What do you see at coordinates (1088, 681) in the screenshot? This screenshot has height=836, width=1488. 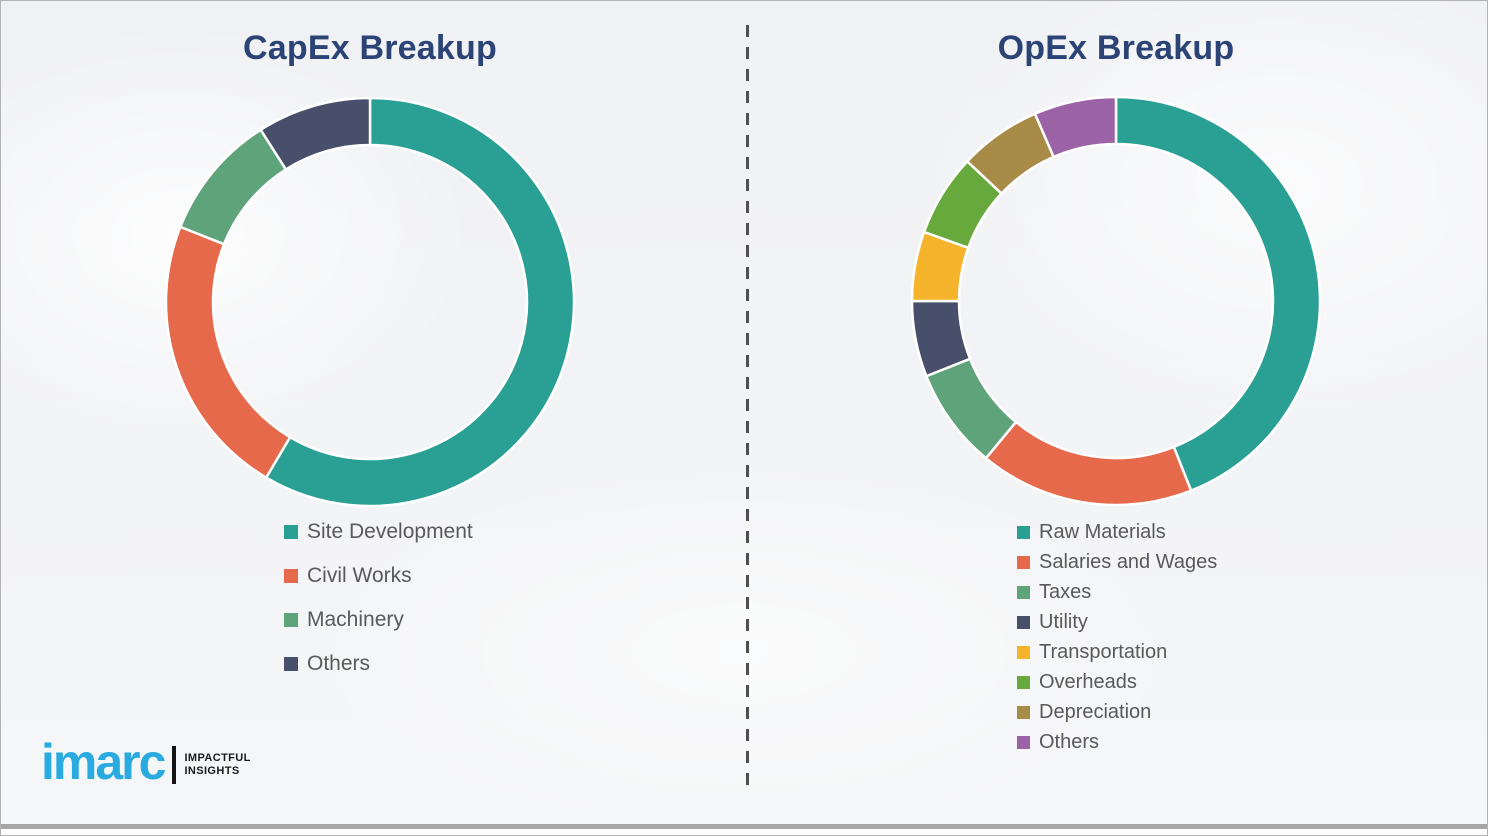 I see `legend-label: Overheads` at bounding box center [1088, 681].